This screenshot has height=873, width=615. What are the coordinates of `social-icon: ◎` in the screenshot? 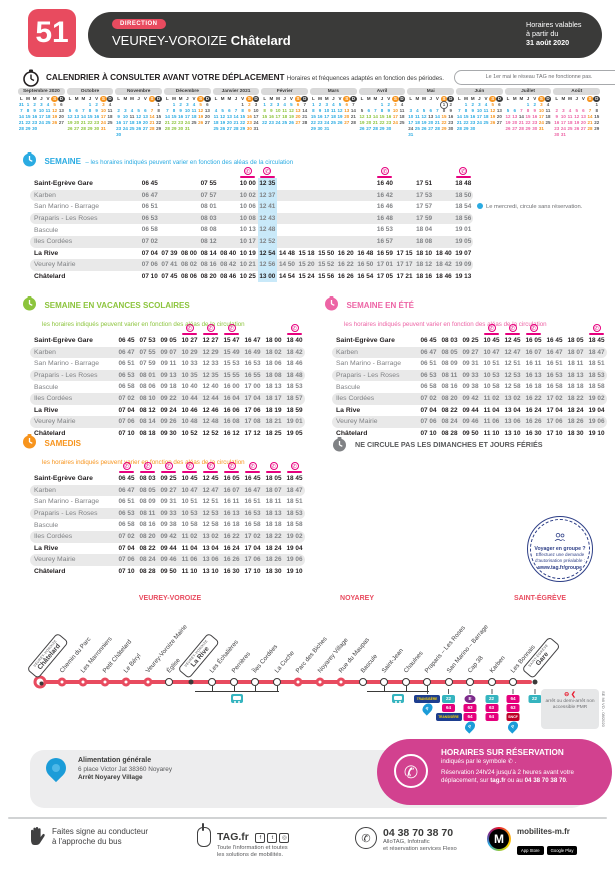 It's located at (284, 838).